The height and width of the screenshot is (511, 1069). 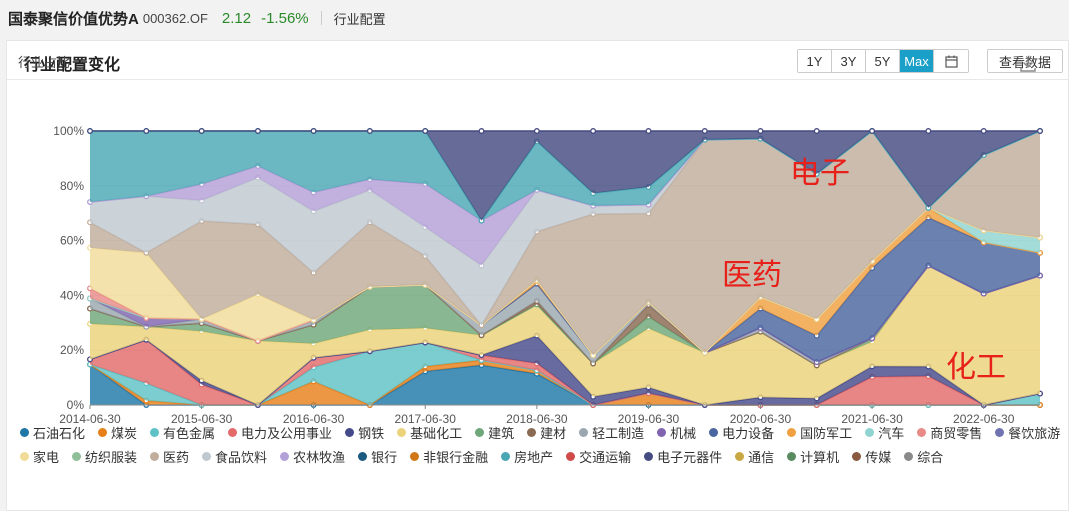 I want to click on legend-item: 餐饮旅游, so click(x=1027, y=432).